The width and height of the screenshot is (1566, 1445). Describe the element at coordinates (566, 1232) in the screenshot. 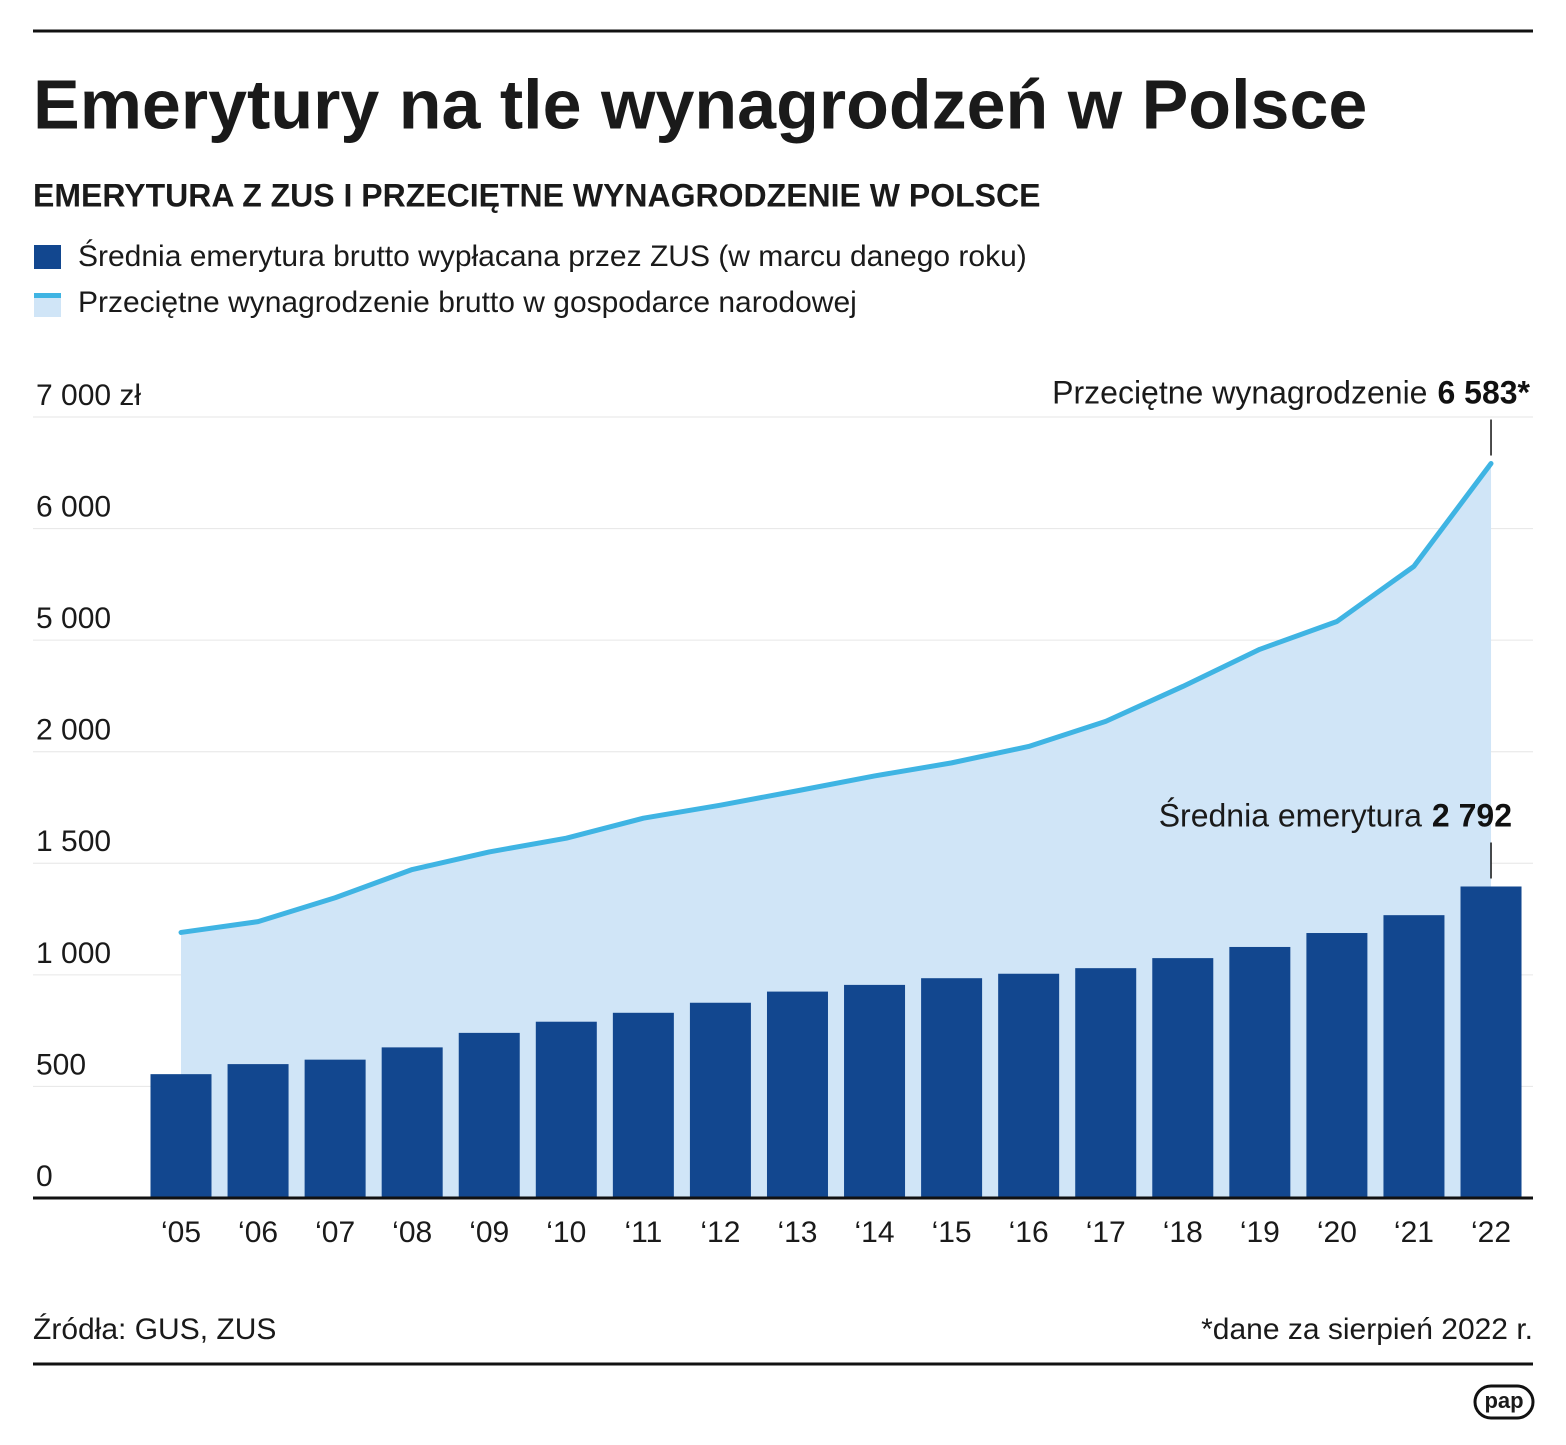

I see `x-tick-label: ‘10` at that location.